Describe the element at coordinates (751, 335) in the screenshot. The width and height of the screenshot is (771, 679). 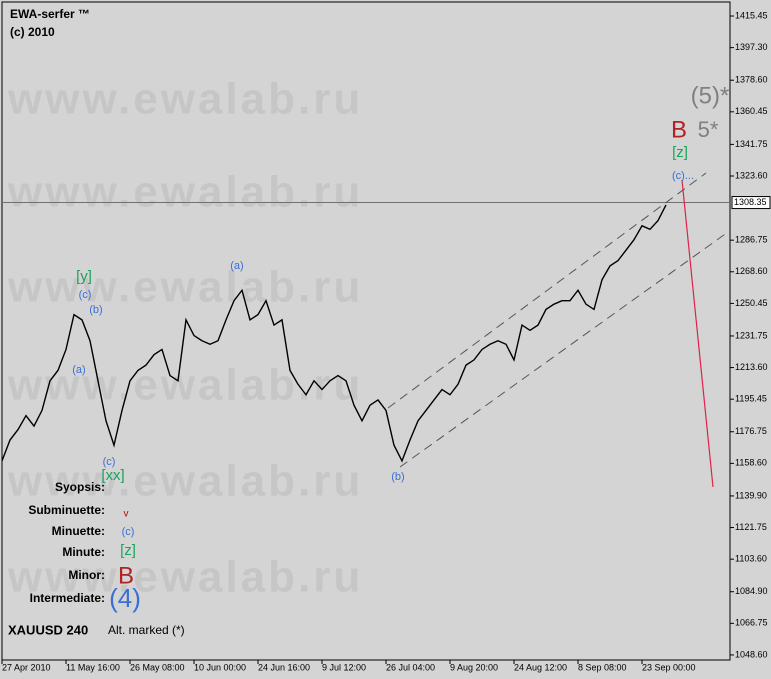
I see `y-tick-label: 1231.75` at that location.